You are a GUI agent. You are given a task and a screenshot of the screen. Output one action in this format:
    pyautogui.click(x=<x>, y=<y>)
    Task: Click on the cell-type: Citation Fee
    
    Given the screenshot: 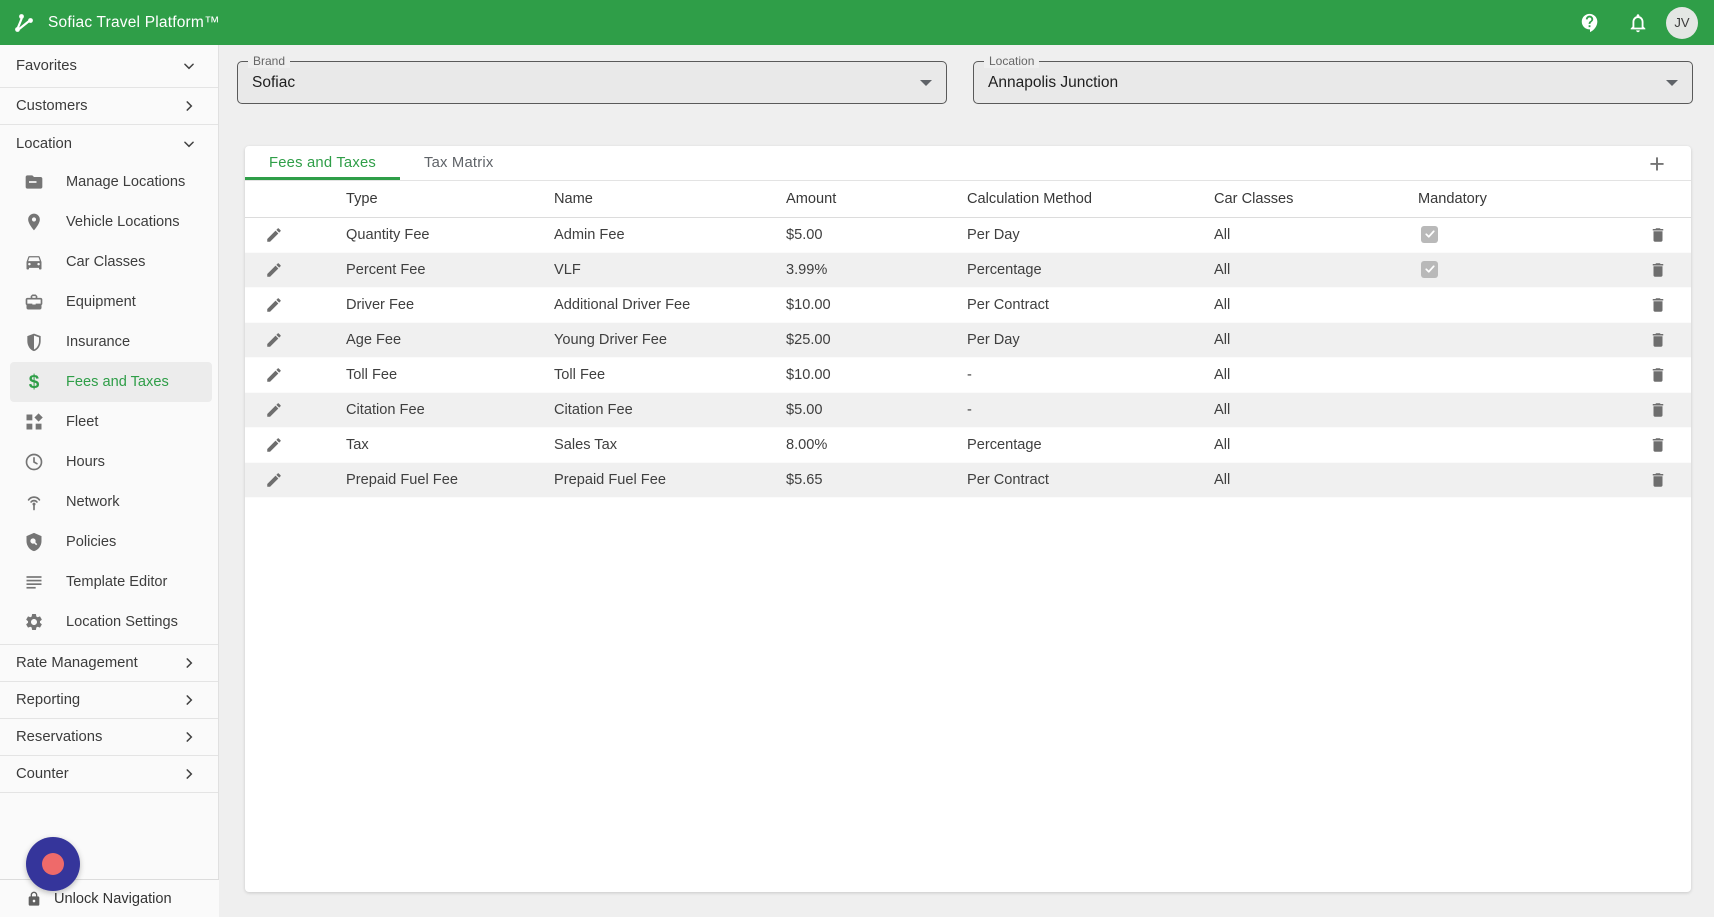 What is the action you would take?
    pyautogui.click(x=385, y=410)
    